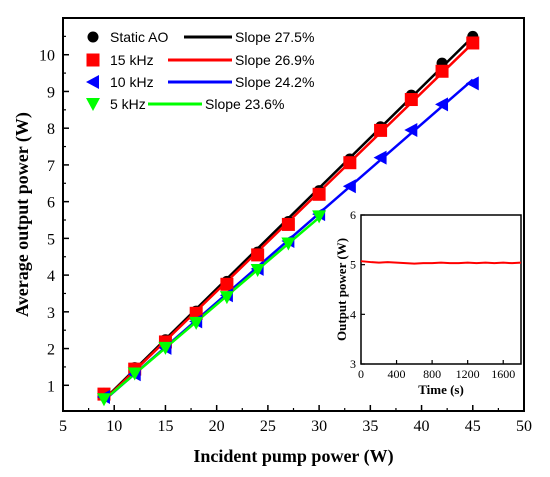 Image resolution: width=550 pixels, height=477 pixels. What do you see at coordinates (524, 426) in the screenshot?
I see `x-tick-label: 50` at bounding box center [524, 426].